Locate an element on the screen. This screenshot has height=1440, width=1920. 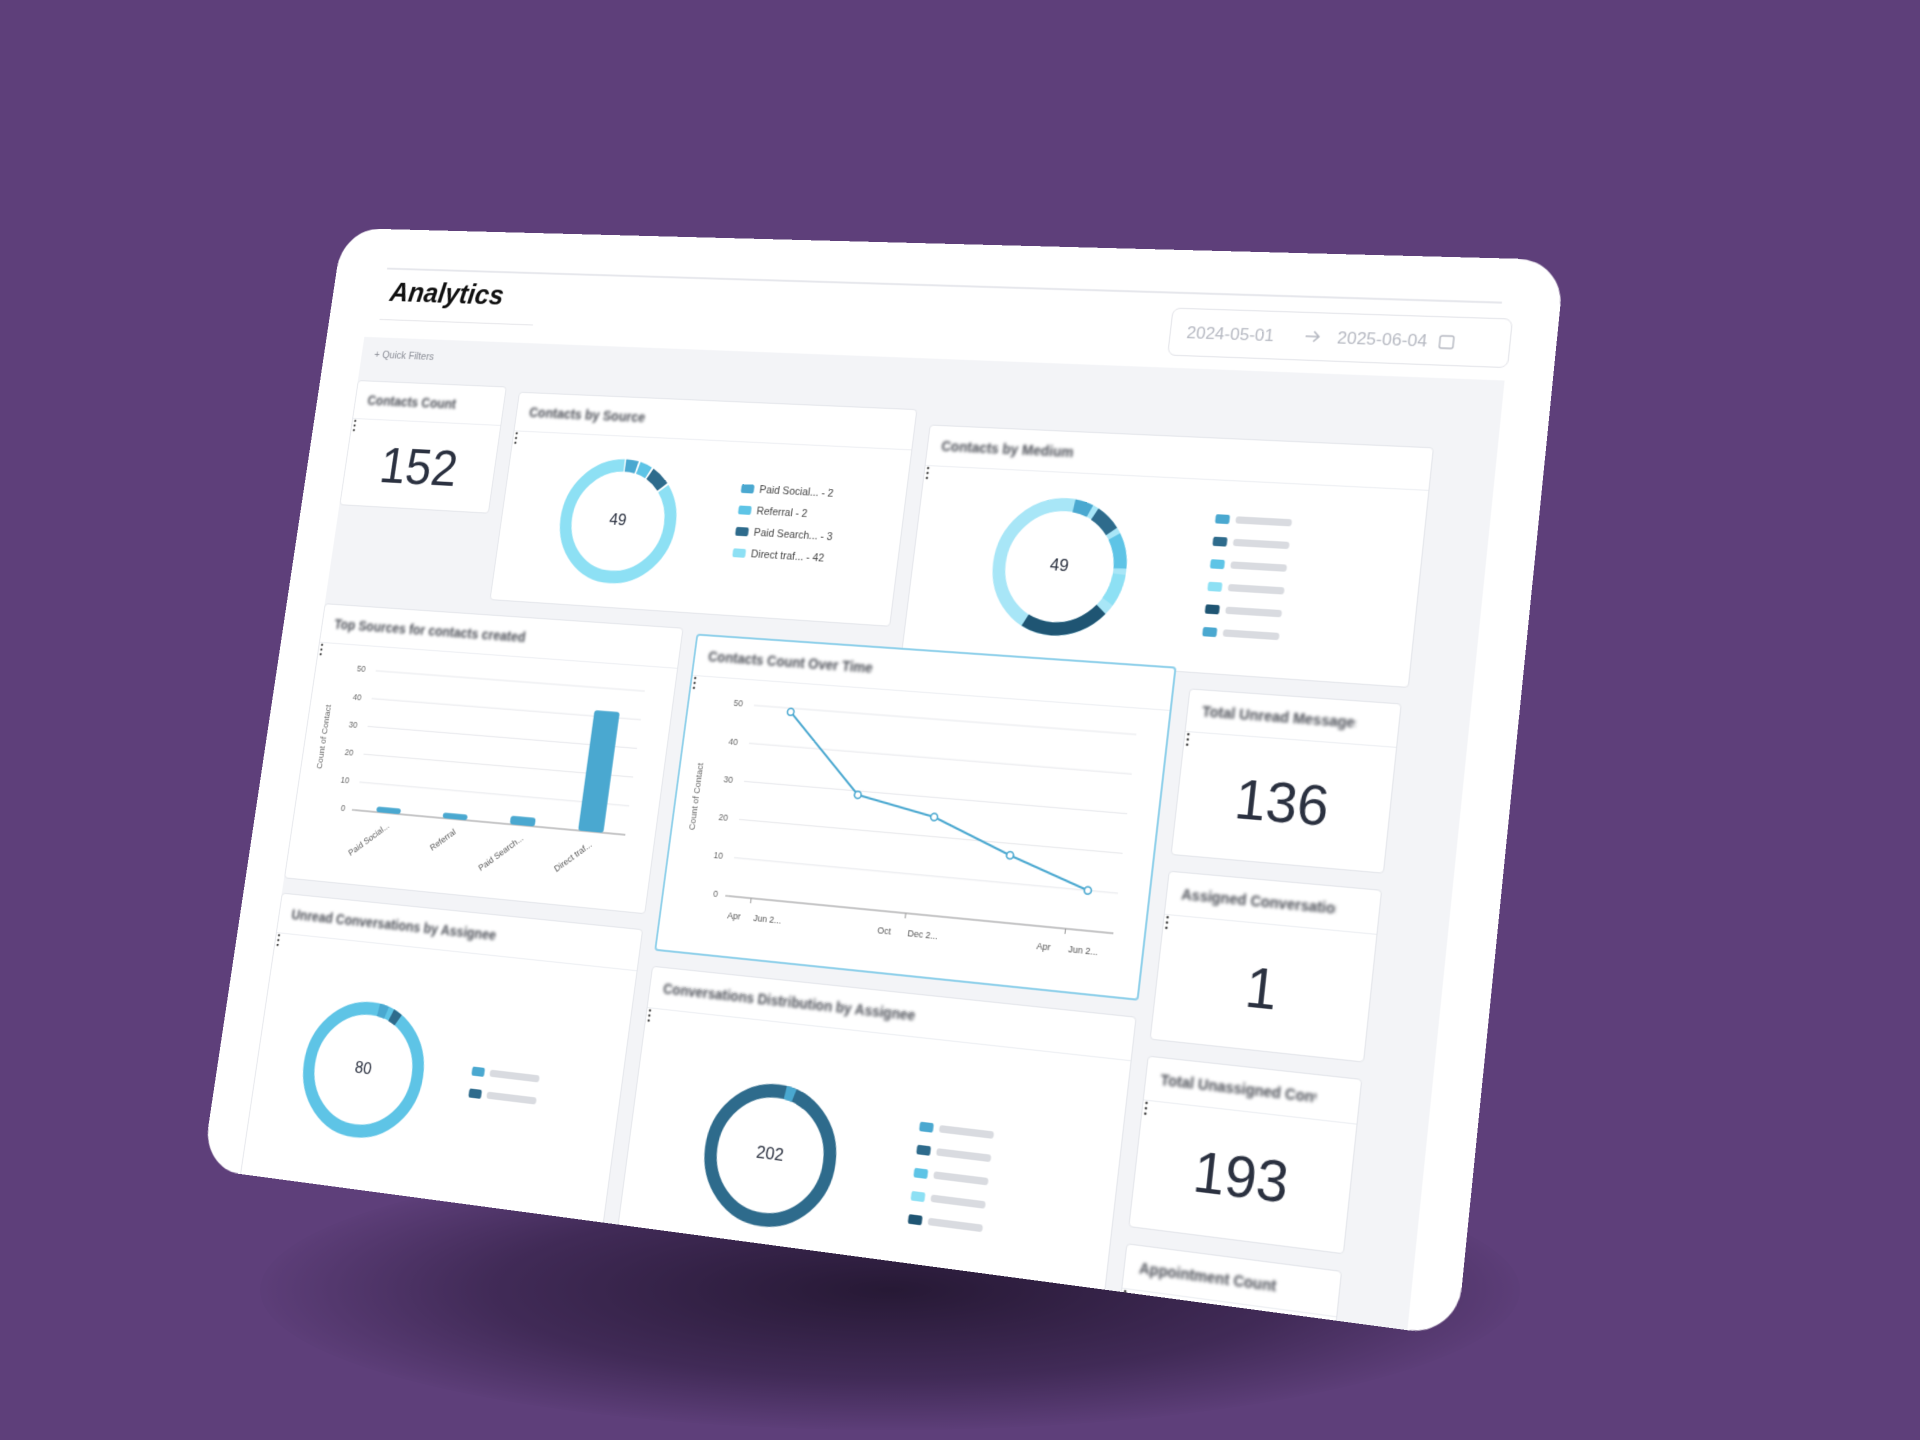
quick-filters: + Quick Filters is located at coordinates (404, 356).